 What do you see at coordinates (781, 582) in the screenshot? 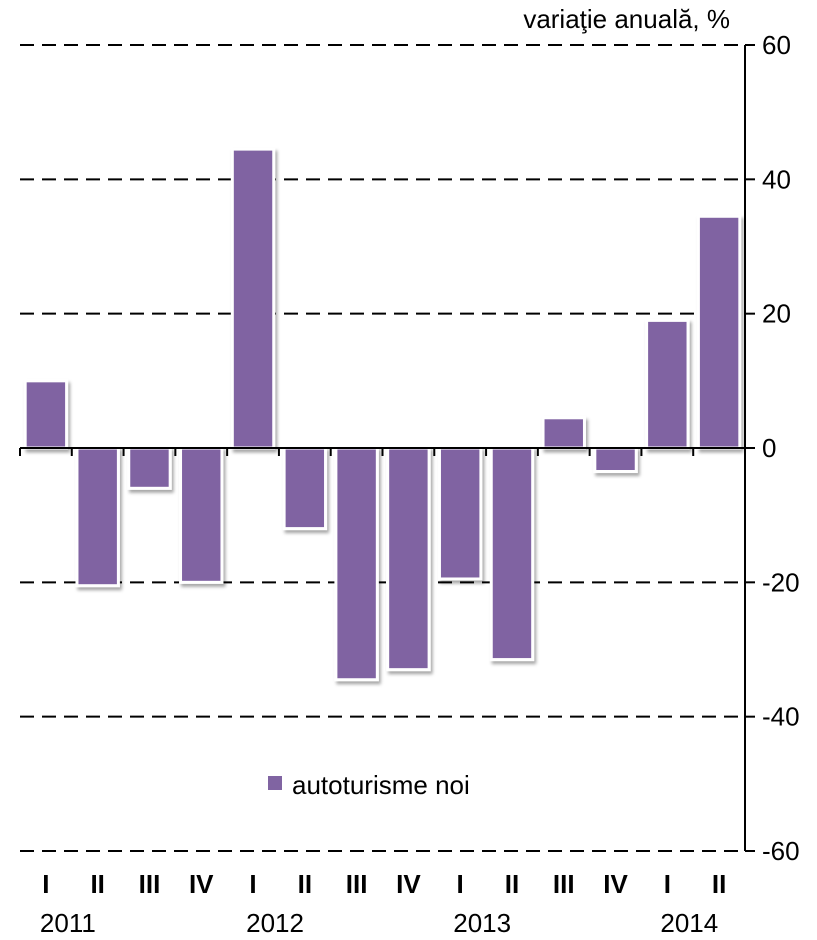
I see `y-tick-label--20: -20` at bounding box center [781, 582].